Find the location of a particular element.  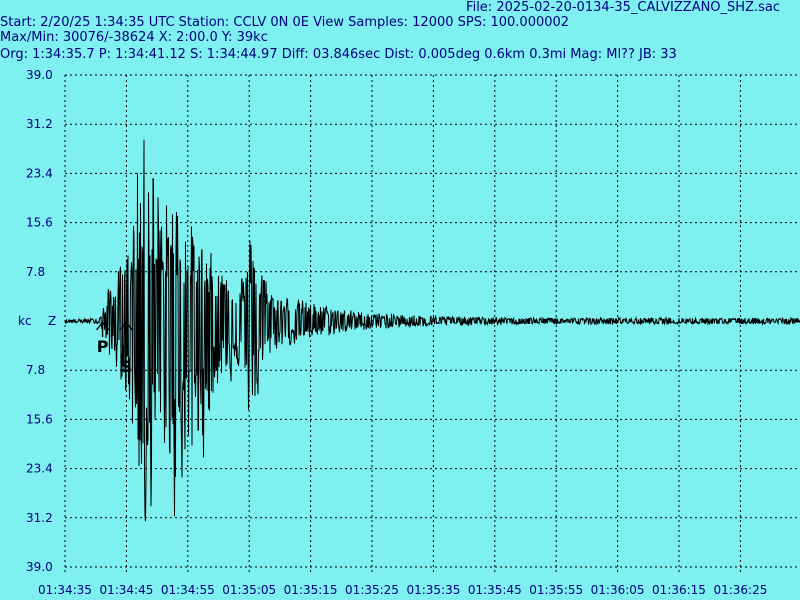

channel-label: Z is located at coordinates (52, 321).